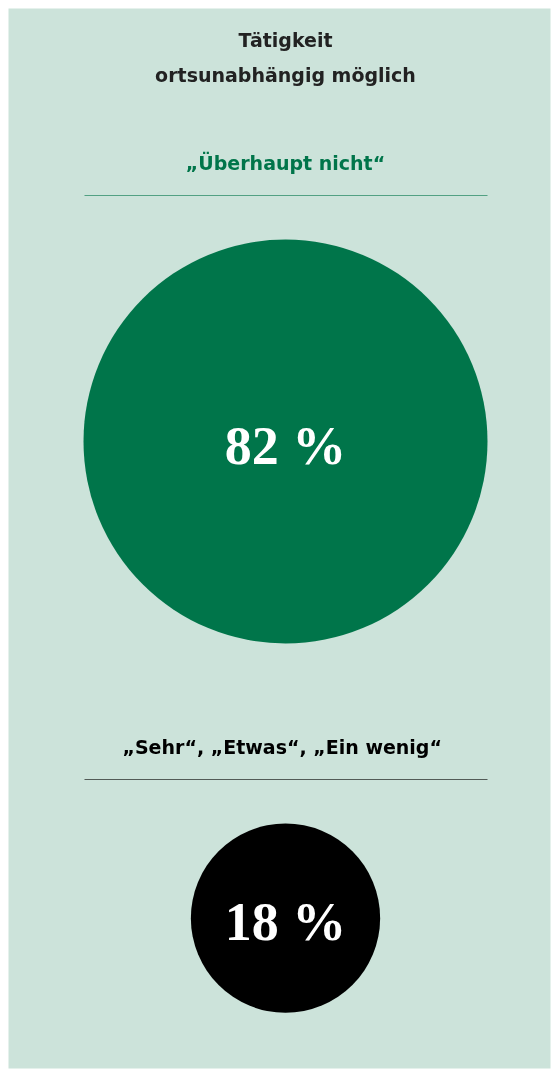  Describe the element at coordinates (285, 162) in the screenshot. I see `category-label: „Überhaupt nicht“` at that location.